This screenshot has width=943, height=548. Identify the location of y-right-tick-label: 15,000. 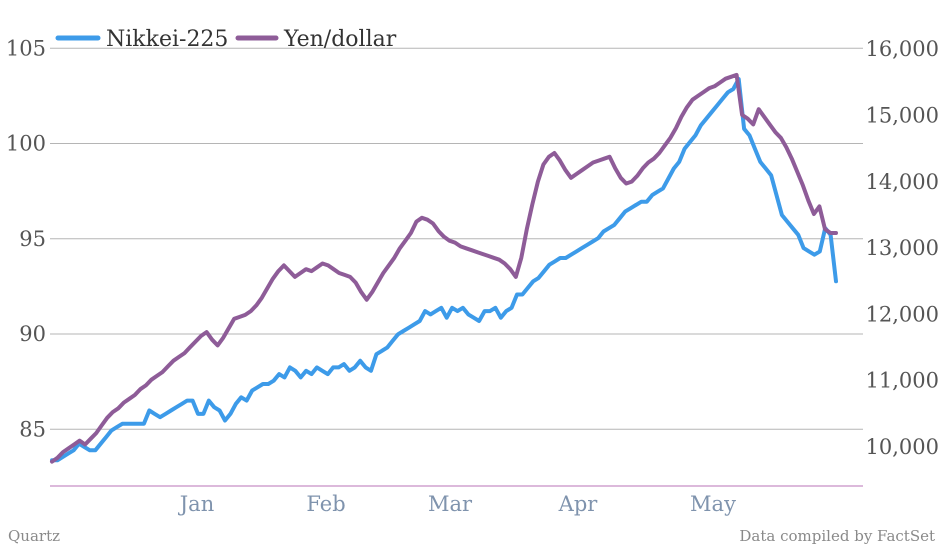
(902, 116).